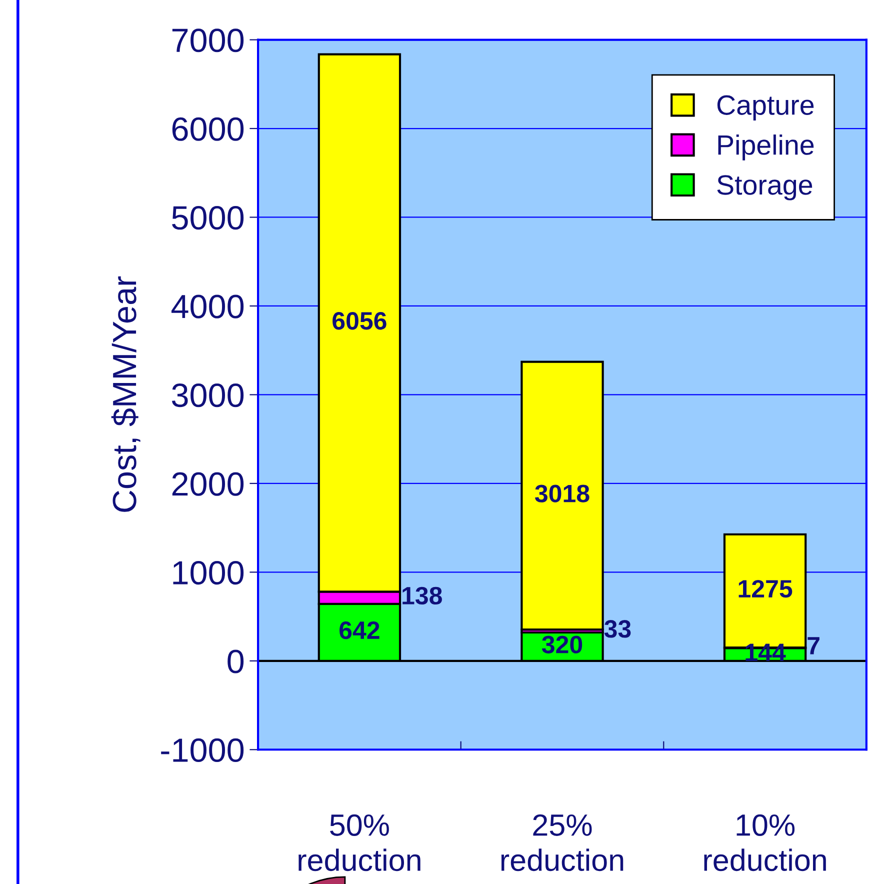 Image resolution: width=896 pixels, height=884 pixels. What do you see at coordinates (422, 595) in the screenshot?
I see `data-label: 138` at bounding box center [422, 595].